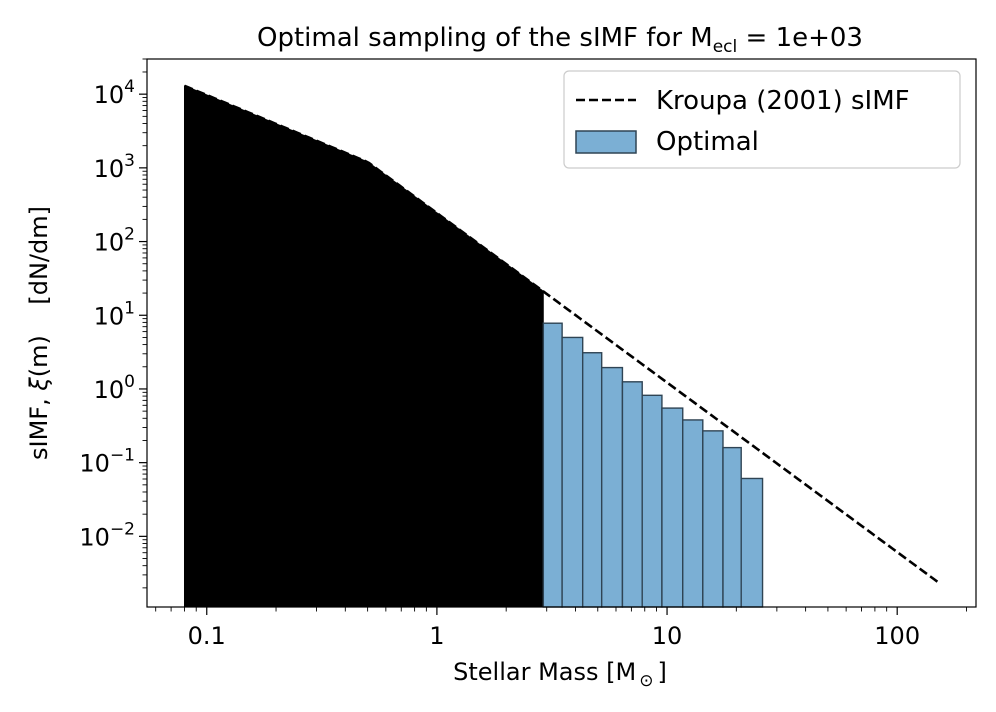 The height and width of the screenshot is (712, 996). What do you see at coordinates (107, 462) in the screenshot?
I see `y-tick-label: 10⁻¹` at bounding box center [107, 462].